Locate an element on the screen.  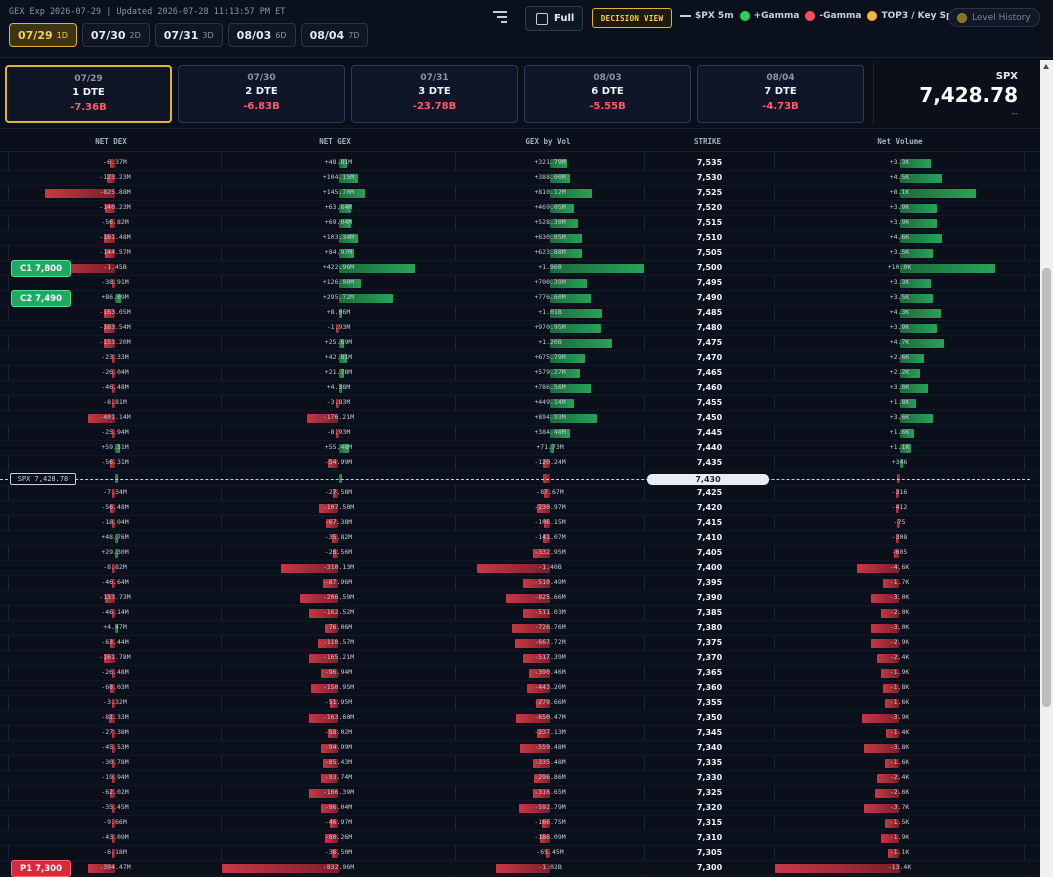
table-row: -27.38M -58.02M -237.13M 7,345 -1.4K is located at coordinates (520, 733).